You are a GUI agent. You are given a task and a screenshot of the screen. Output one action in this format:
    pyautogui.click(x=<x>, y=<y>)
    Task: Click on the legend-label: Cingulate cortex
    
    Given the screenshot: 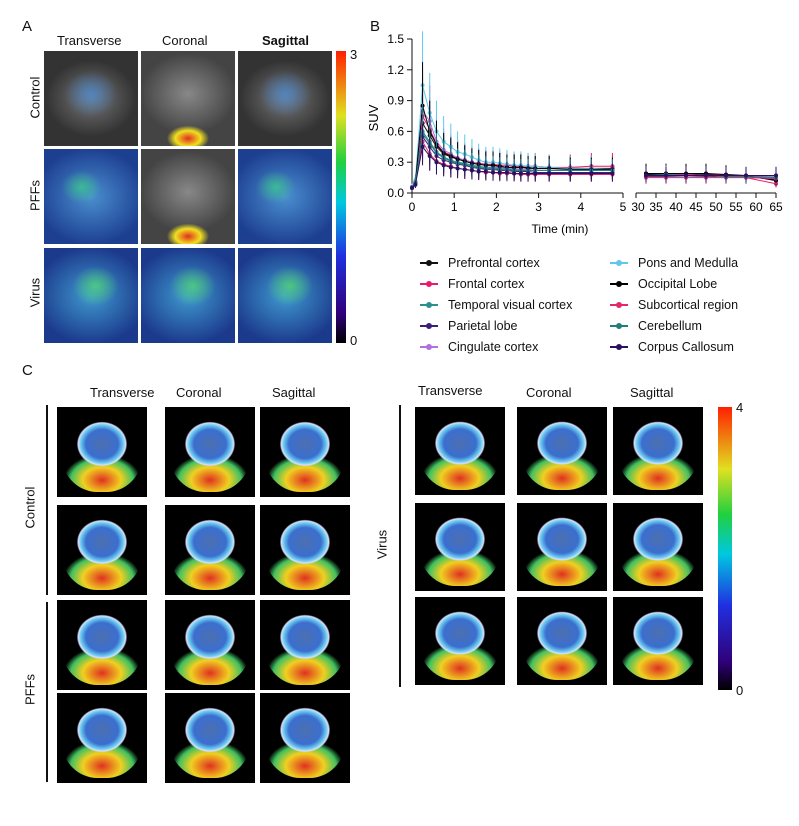 What is the action you would take?
    pyautogui.click(x=493, y=347)
    